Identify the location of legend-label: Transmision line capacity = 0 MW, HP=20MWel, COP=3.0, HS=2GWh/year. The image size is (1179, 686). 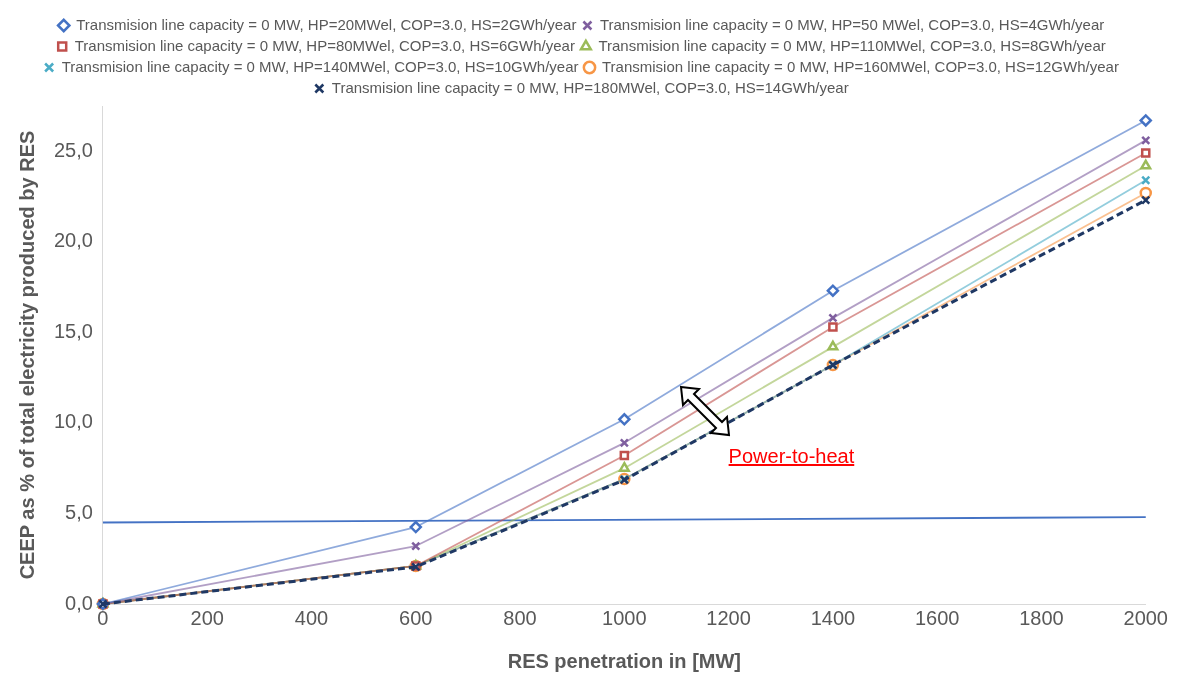
(326, 24).